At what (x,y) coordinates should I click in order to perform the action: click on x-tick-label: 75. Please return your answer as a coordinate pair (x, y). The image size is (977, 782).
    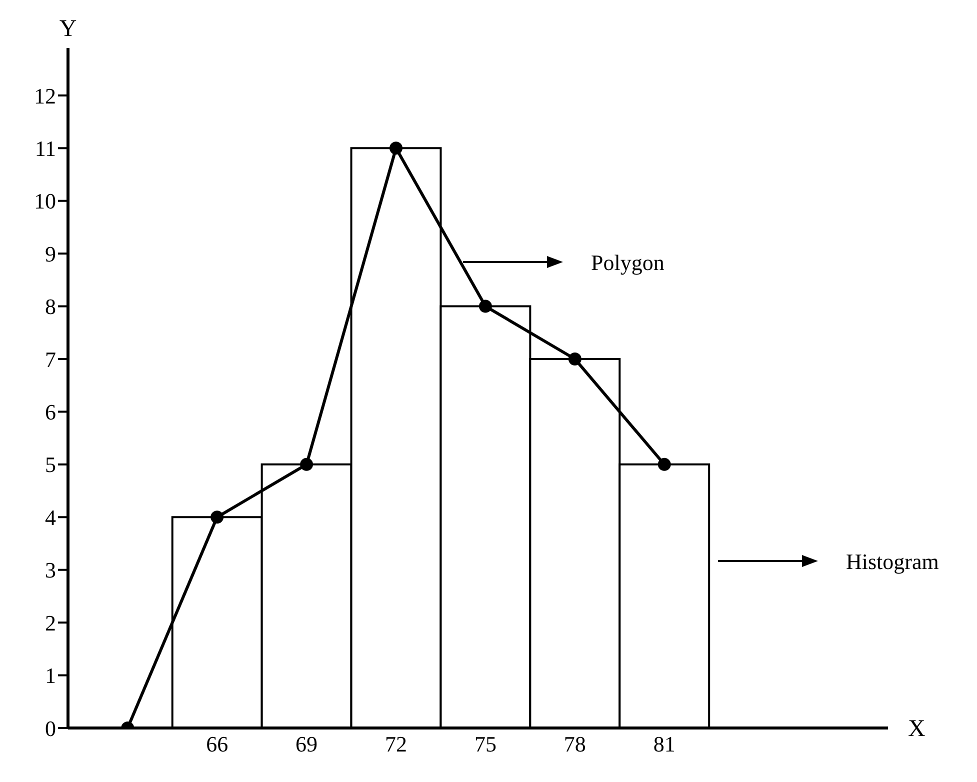
    Looking at the image, I should click on (485, 744).